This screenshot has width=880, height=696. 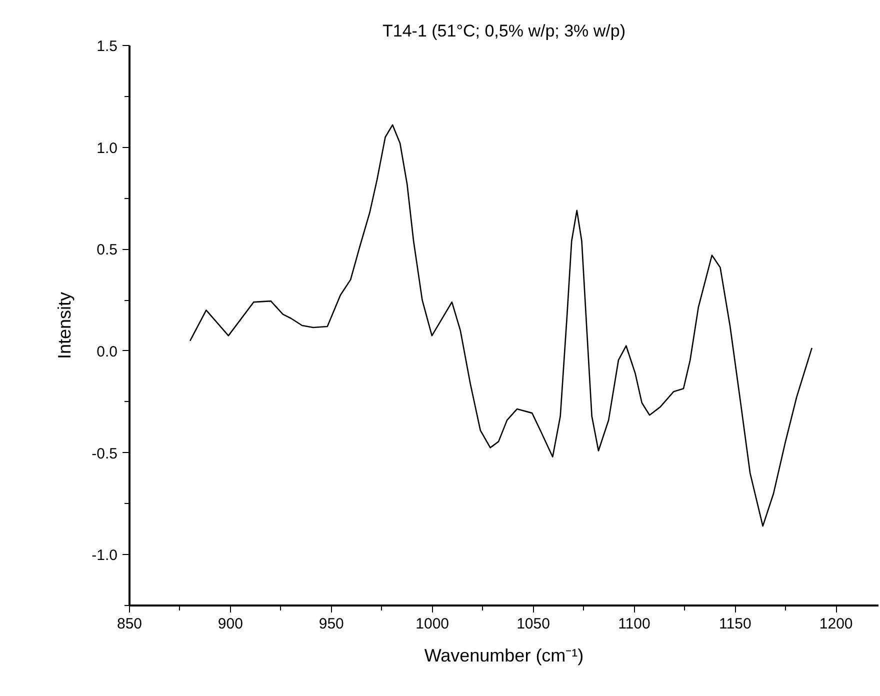 What do you see at coordinates (533, 624) in the screenshot?
I see `x-tick-label: 1050` at bounding box center [533, 624].